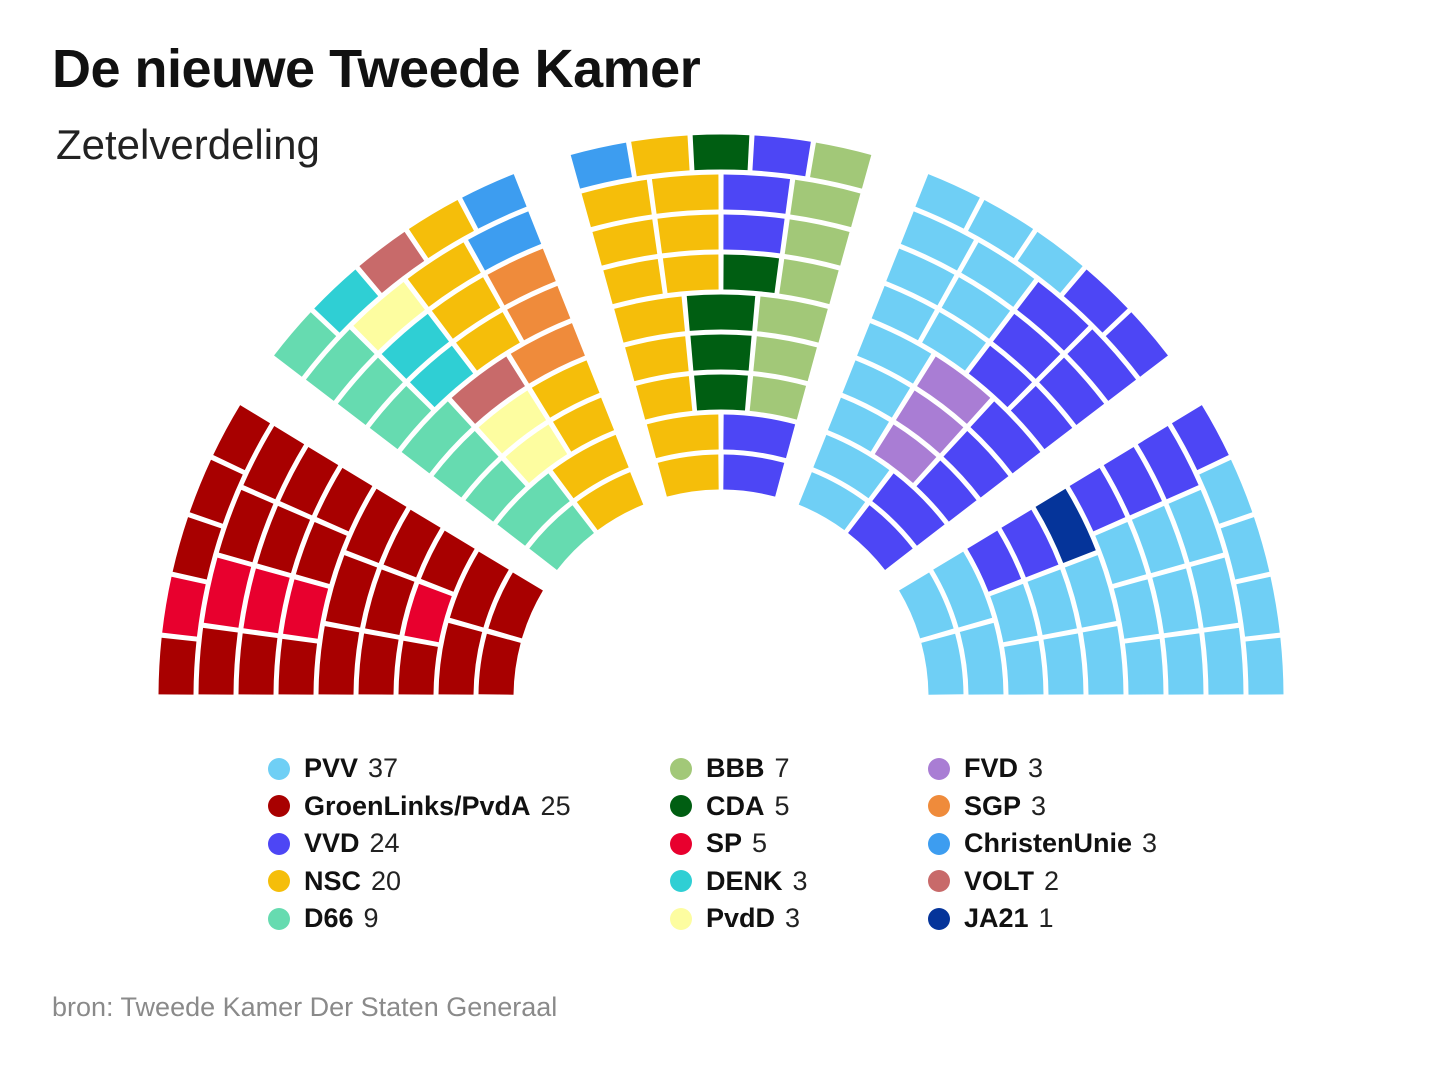 The height and width of the screenshot is (1080, 1440). I want to click on seat-ja21, so click(1065, 525).